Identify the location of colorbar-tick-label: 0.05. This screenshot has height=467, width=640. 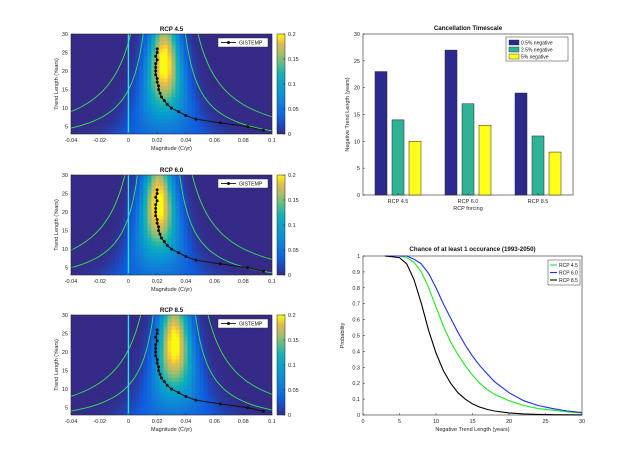
(293, 251).